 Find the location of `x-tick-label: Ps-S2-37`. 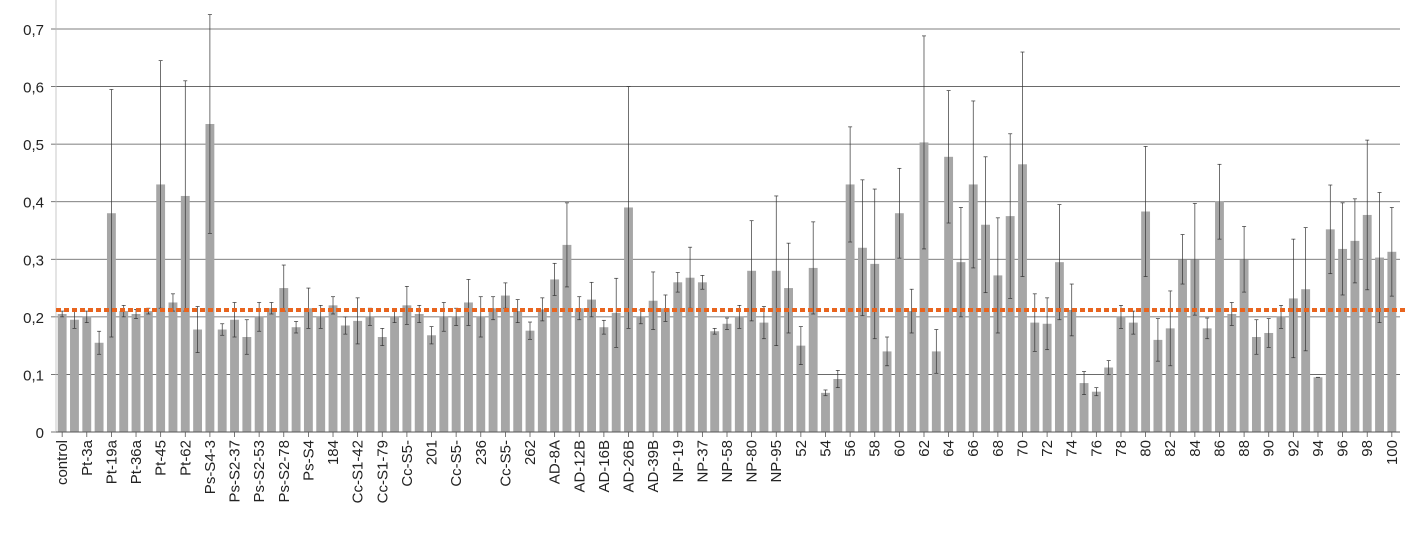

x-tick-label: Ps-S2-37 is located at coordinates (235, 471).